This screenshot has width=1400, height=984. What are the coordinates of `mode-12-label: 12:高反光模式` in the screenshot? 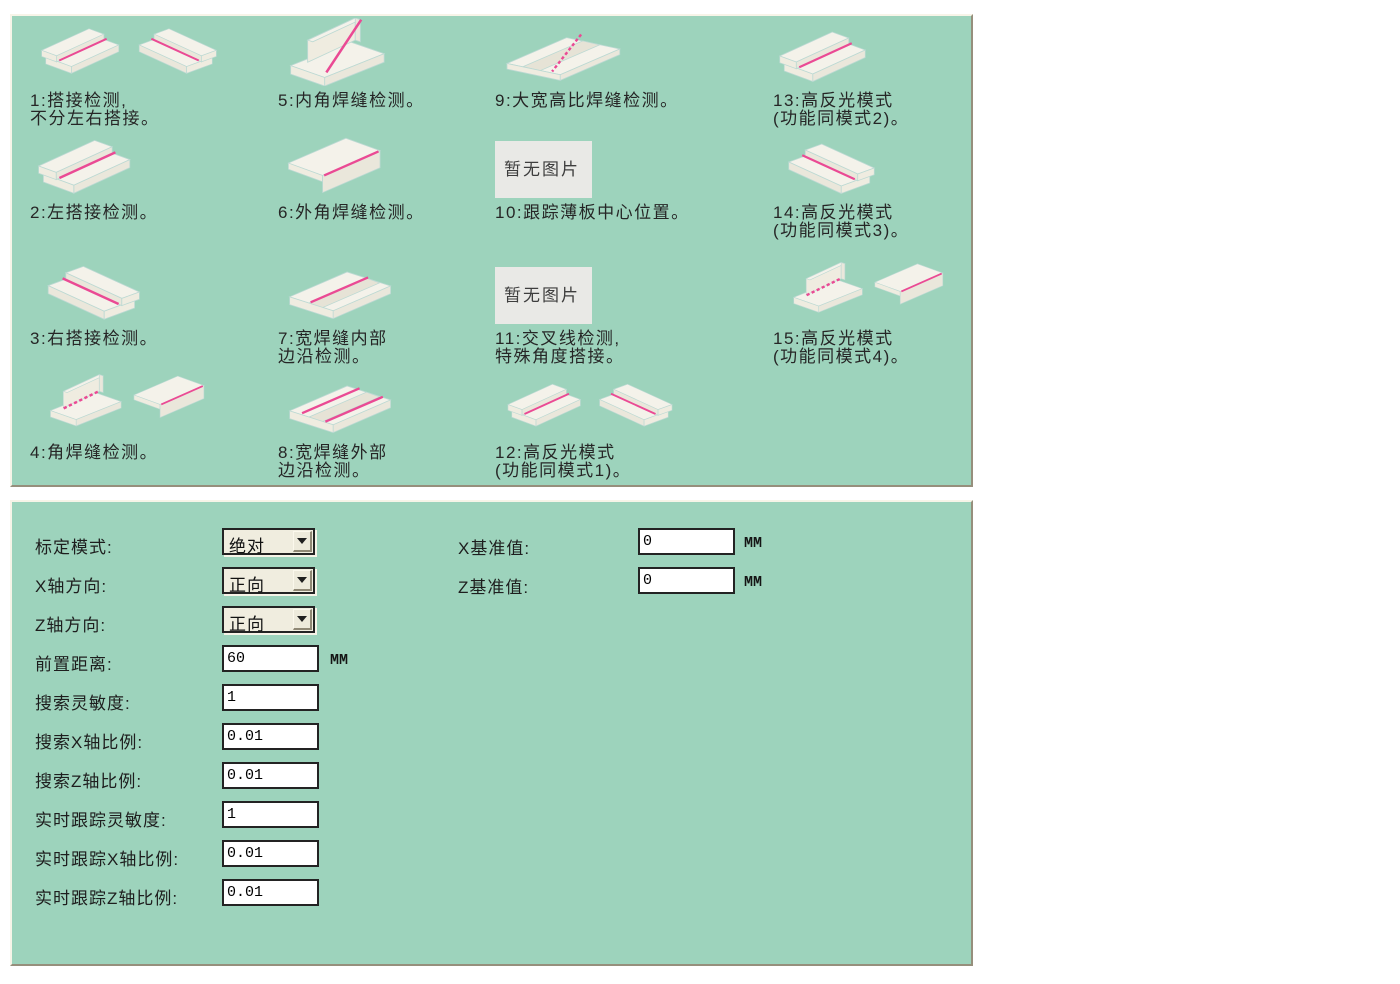 It's located at (555, 452).